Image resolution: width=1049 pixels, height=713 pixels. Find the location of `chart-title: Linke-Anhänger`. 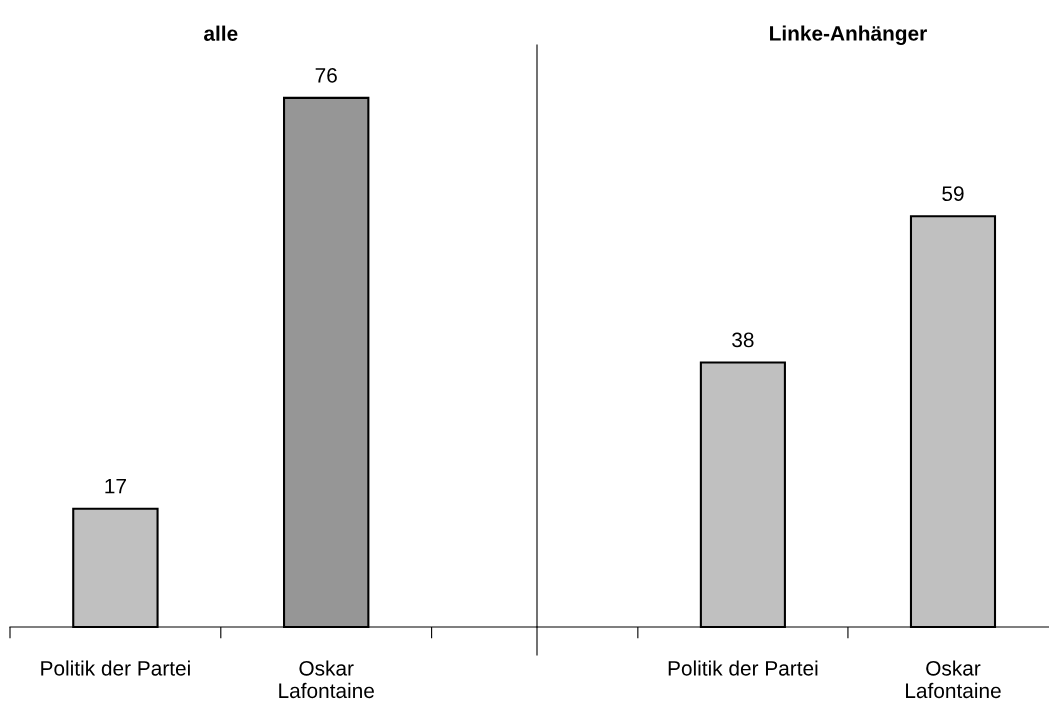

chart-title: Linke-Anhänger is located at coordinates (848, 35).